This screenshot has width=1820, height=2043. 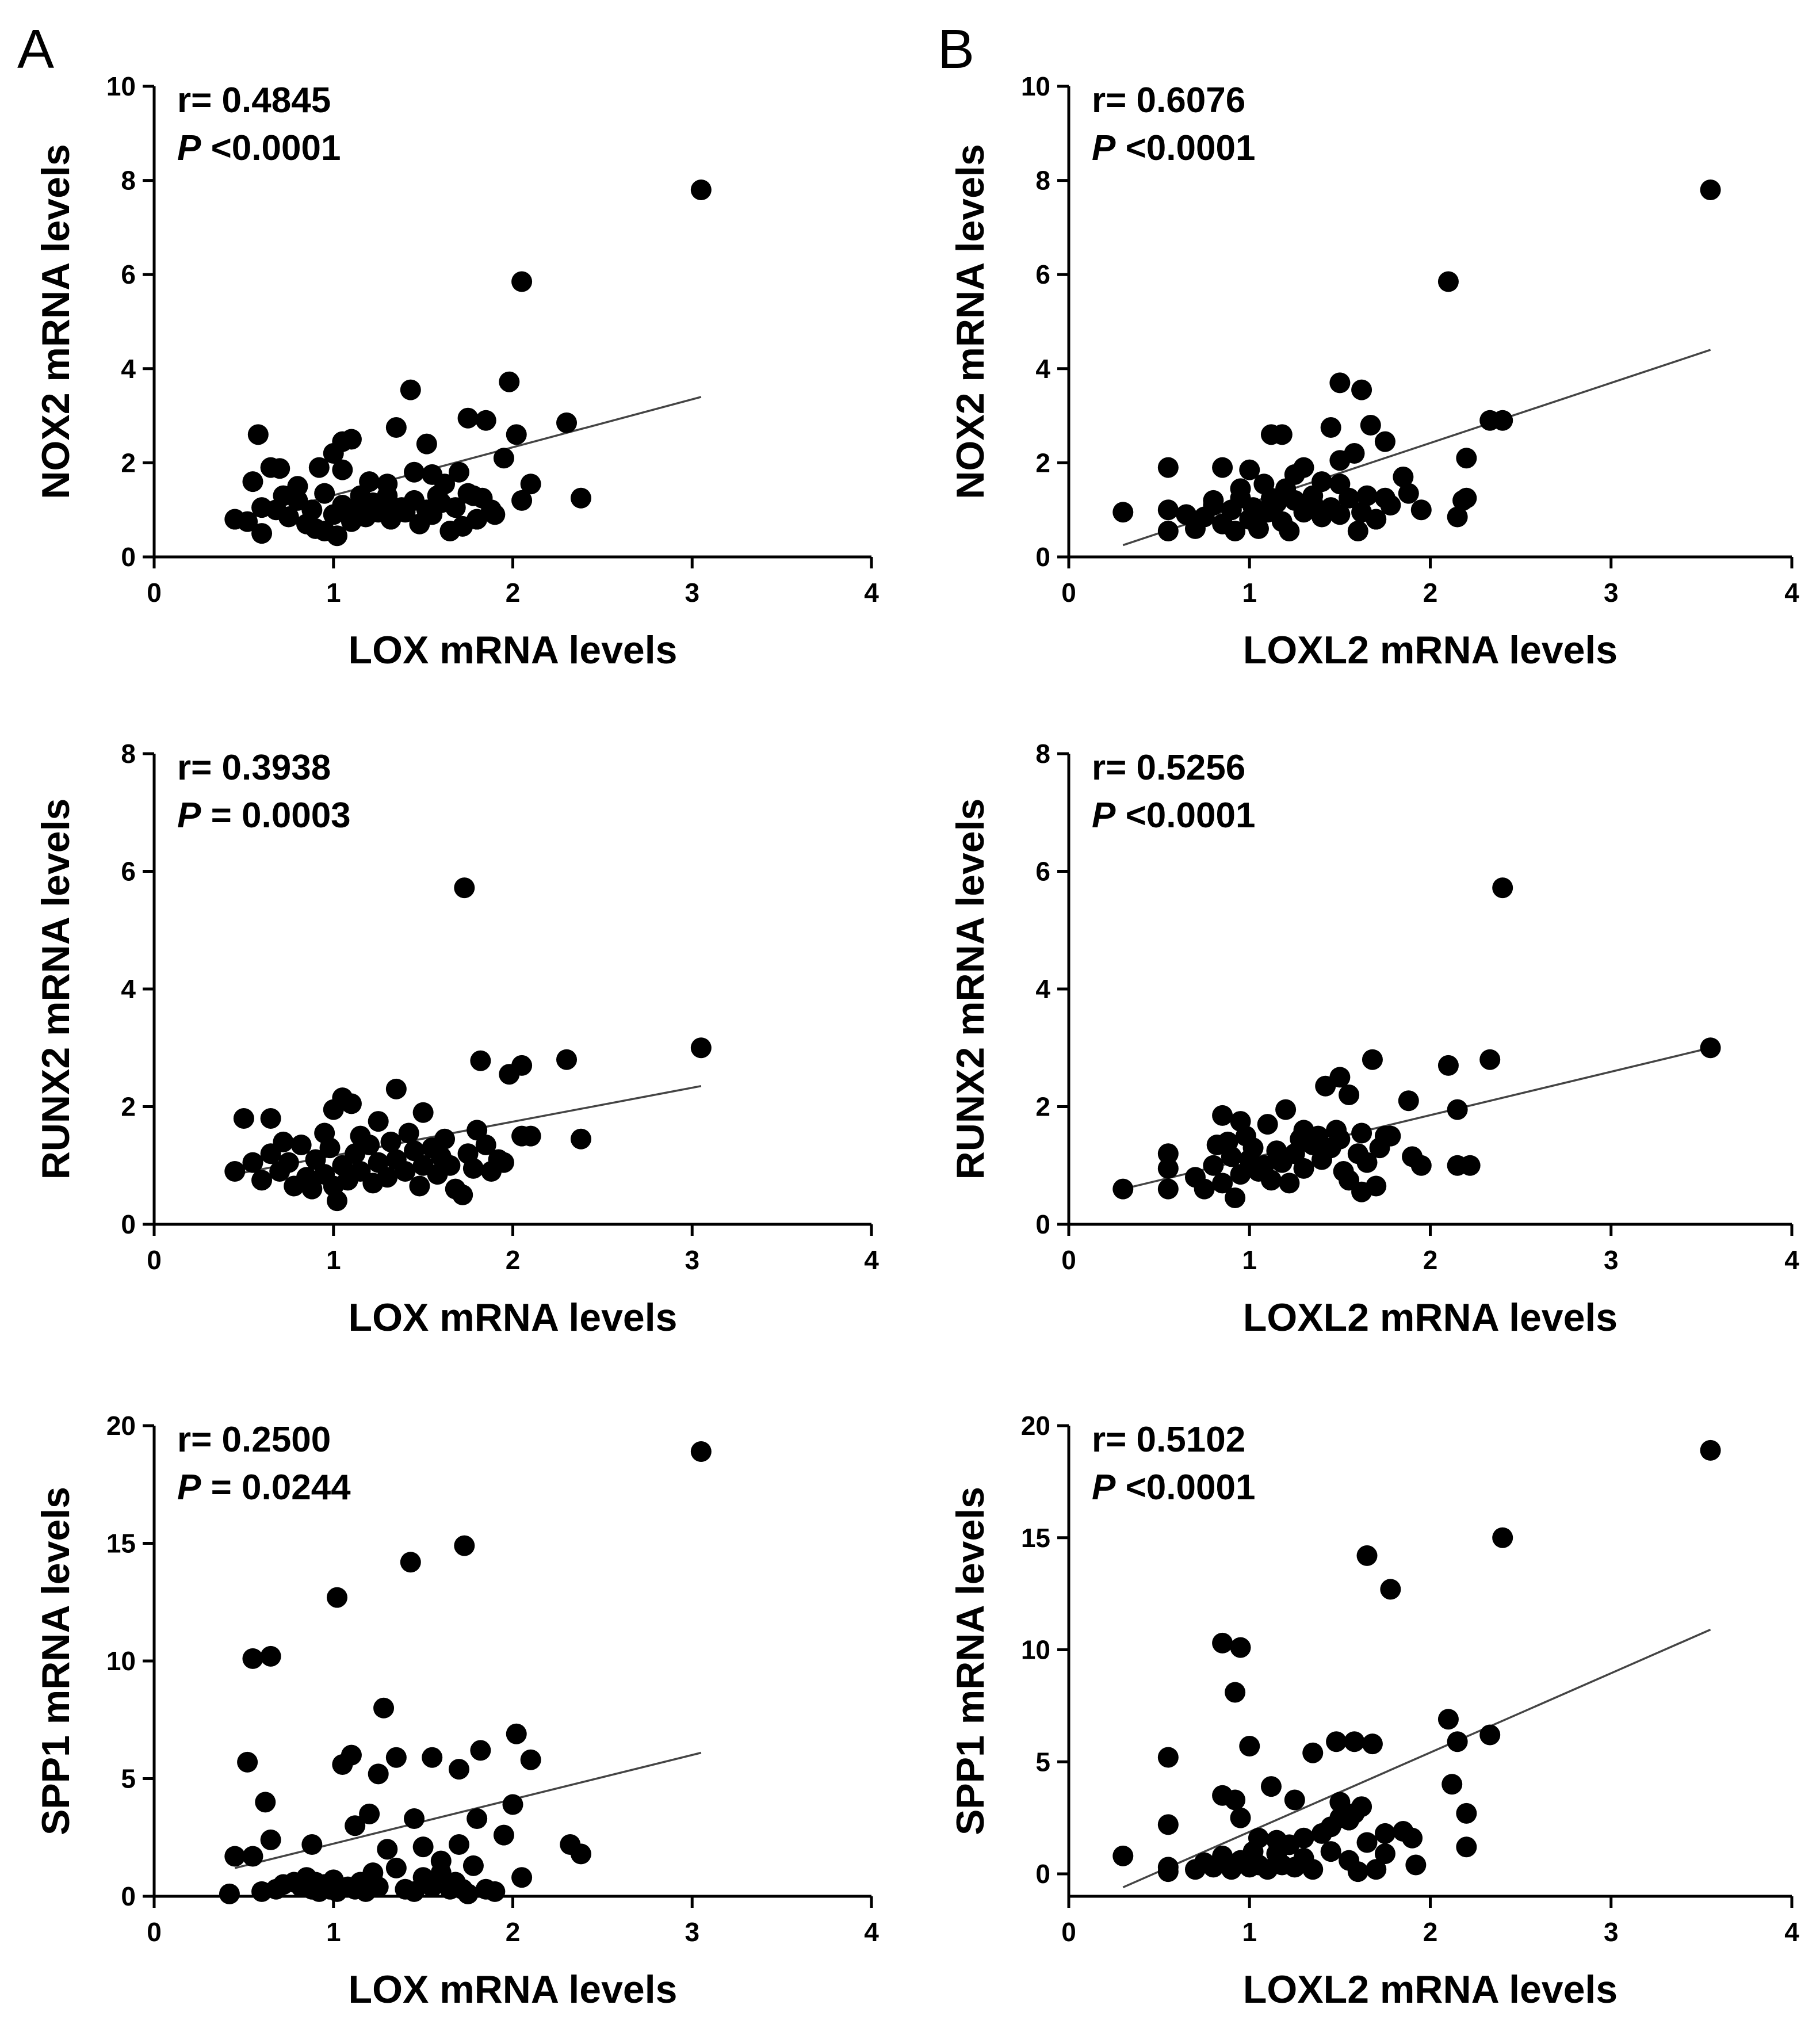 I want to click on chart-1-y-tick-label: 0, so click(x=128, y=557).